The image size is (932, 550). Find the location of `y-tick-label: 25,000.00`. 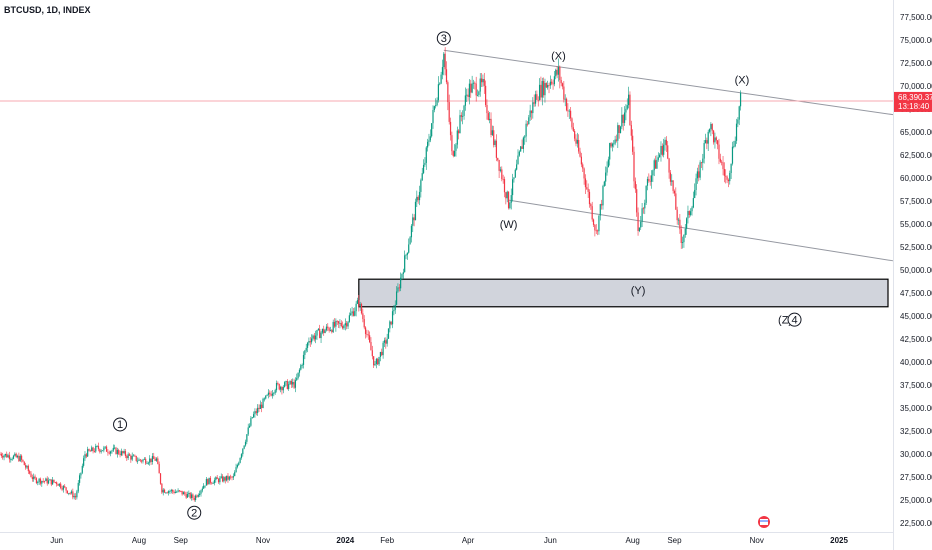

y-tick-label: 25,000.00 is located at coordinates (916, 500).